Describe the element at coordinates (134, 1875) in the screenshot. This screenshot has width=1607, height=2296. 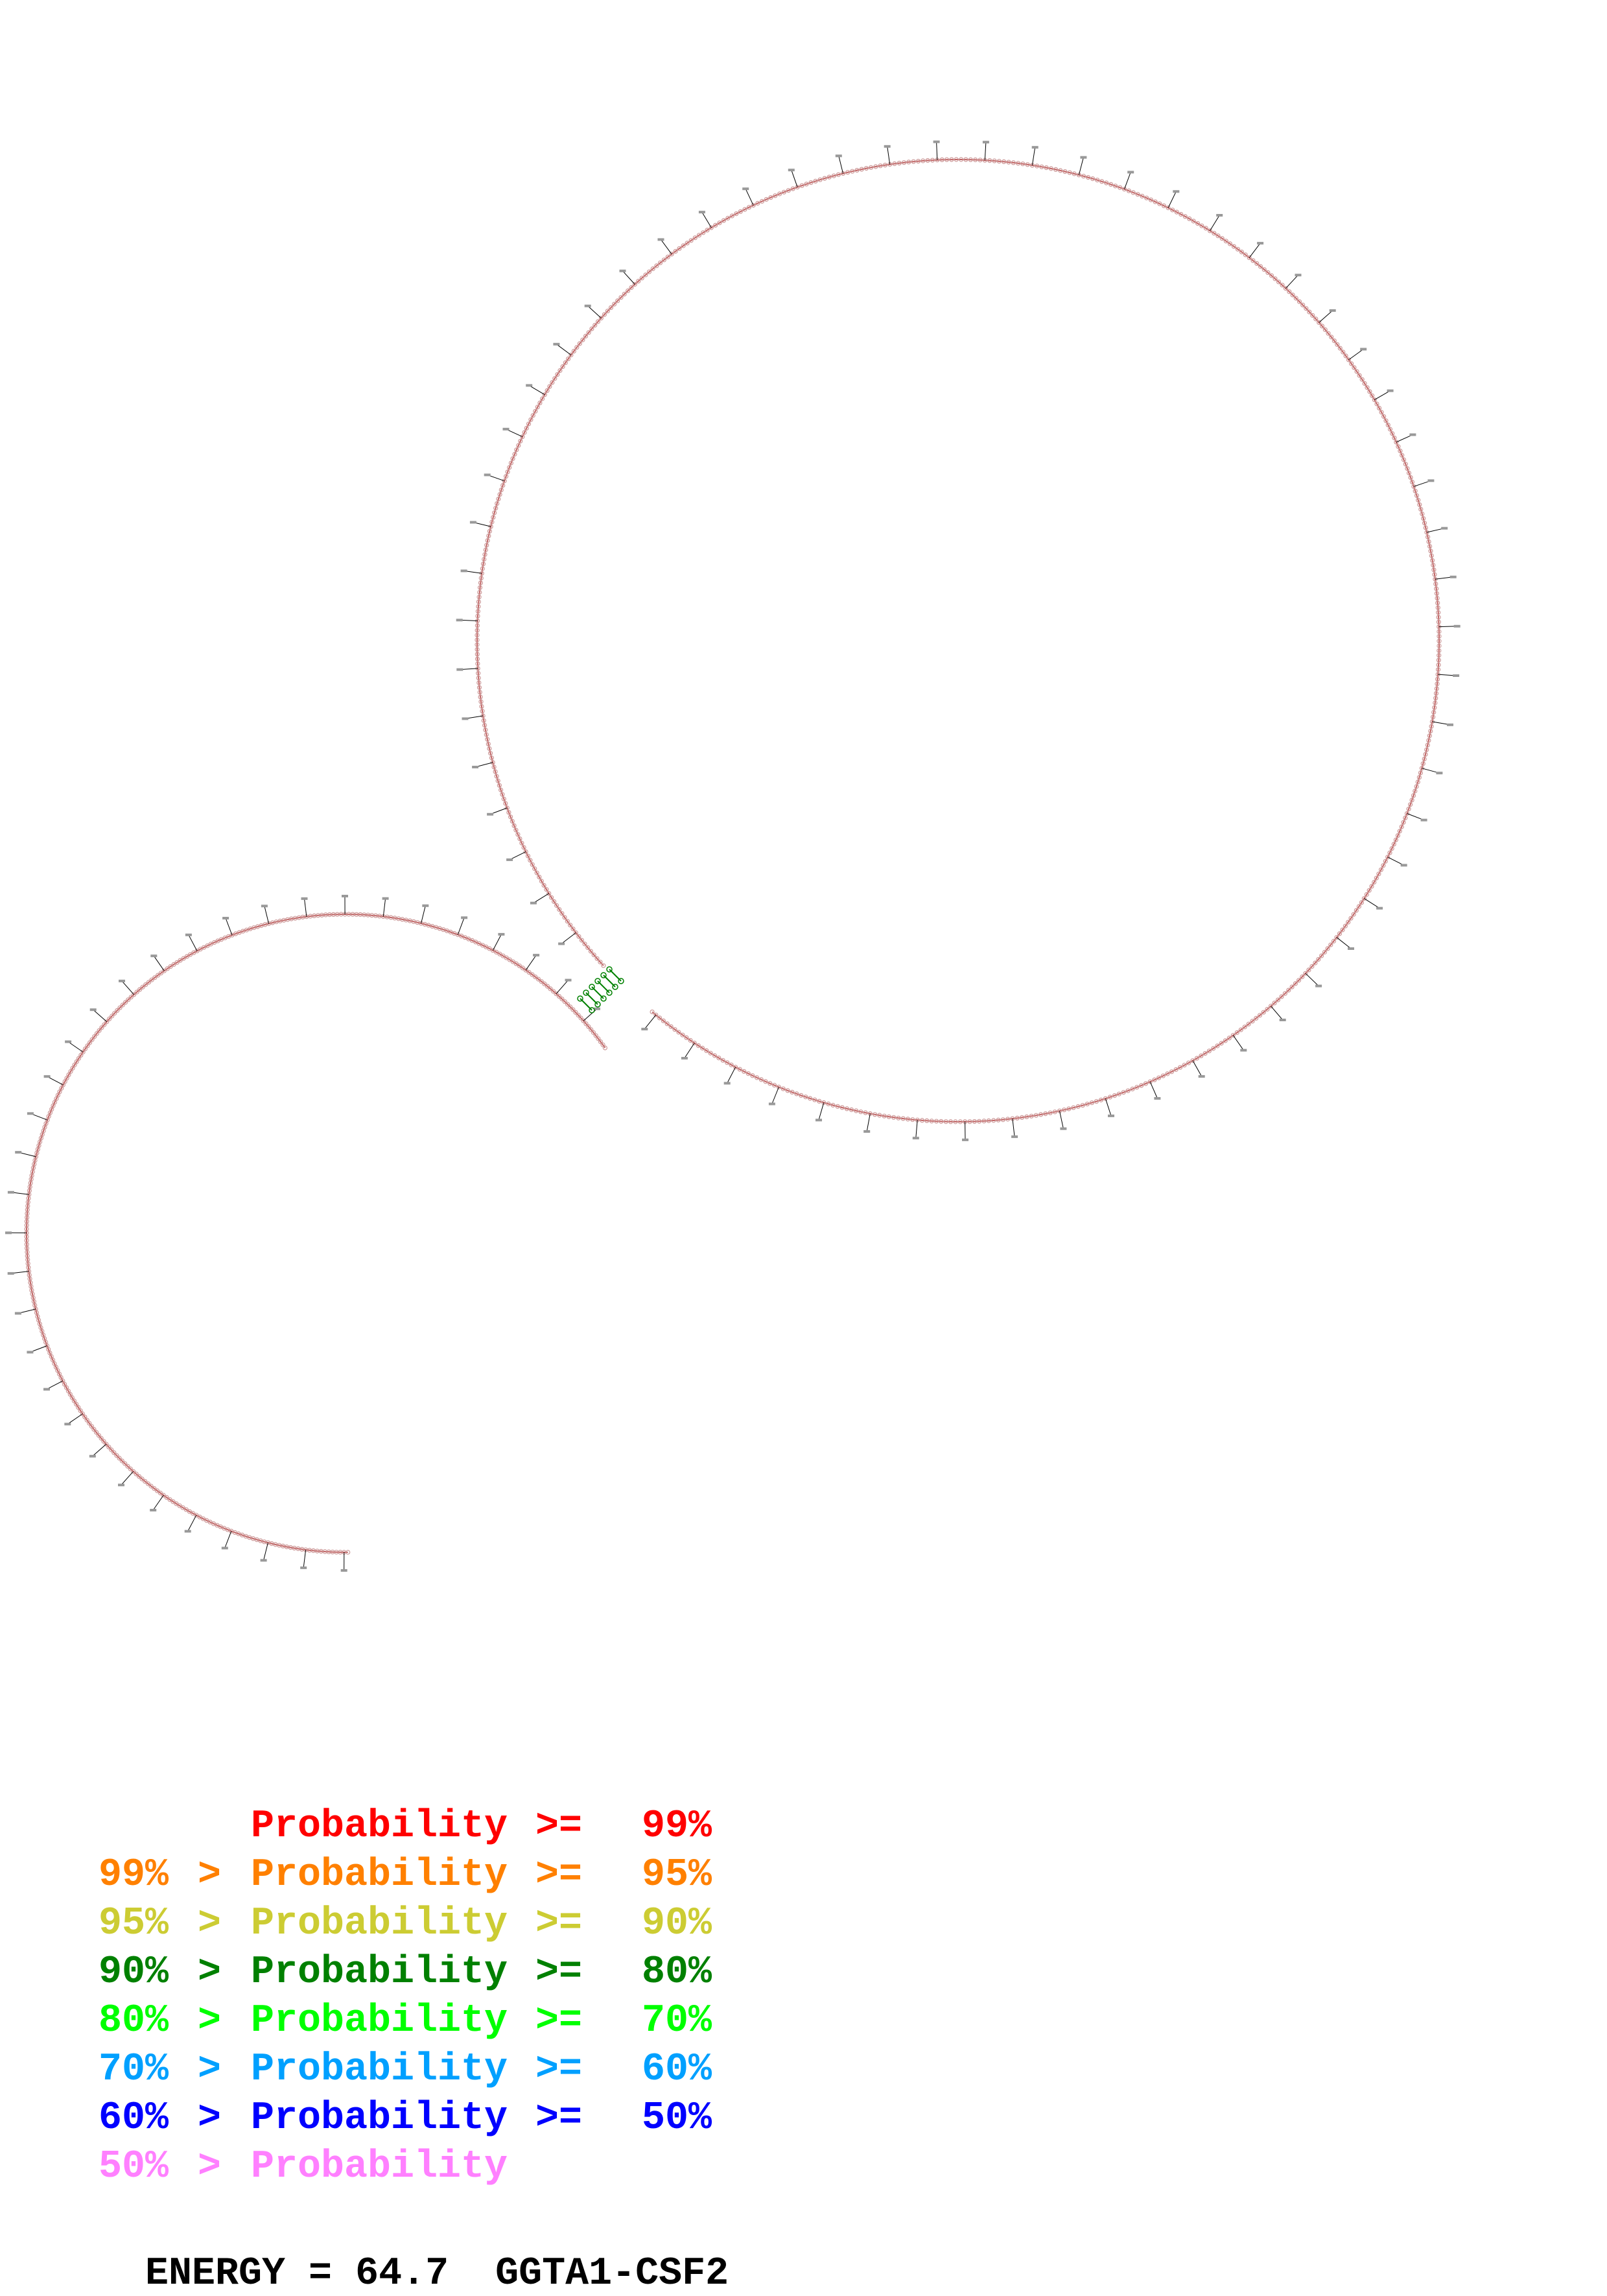
I see `legend-low: 99%` at that location.